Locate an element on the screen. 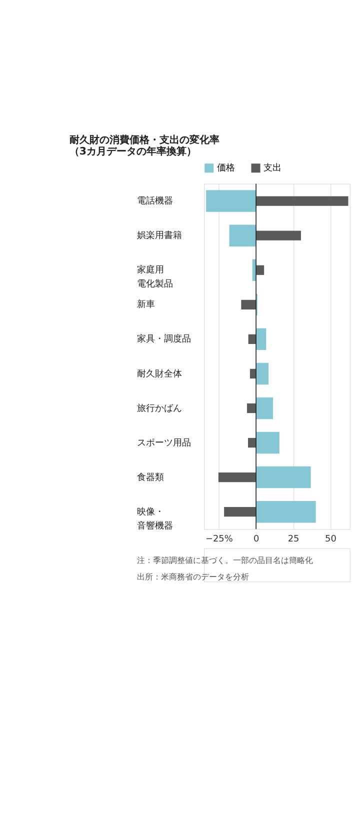 The height and width of the screenshot is (813, 360). y-tick-label: スポーツ用品 is located at coordinates (164, 442).